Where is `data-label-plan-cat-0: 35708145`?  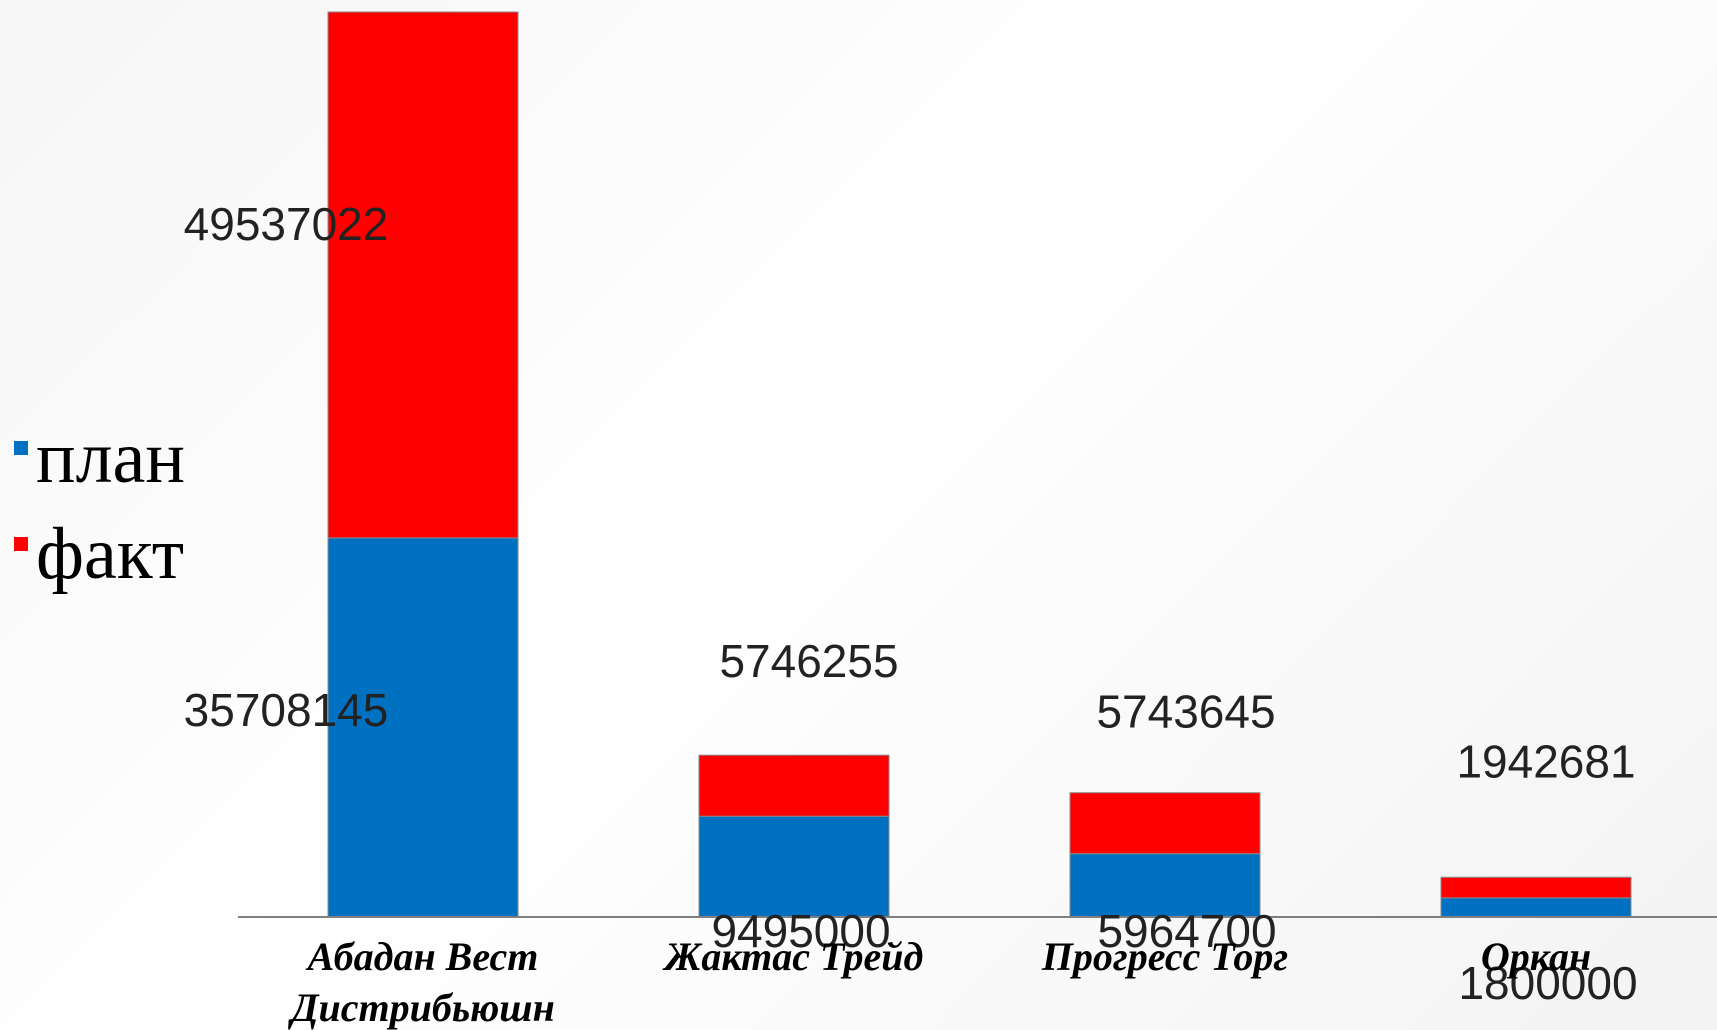 data-label-plan-cat-0: 35708145 is located at coordinates (286, 710).